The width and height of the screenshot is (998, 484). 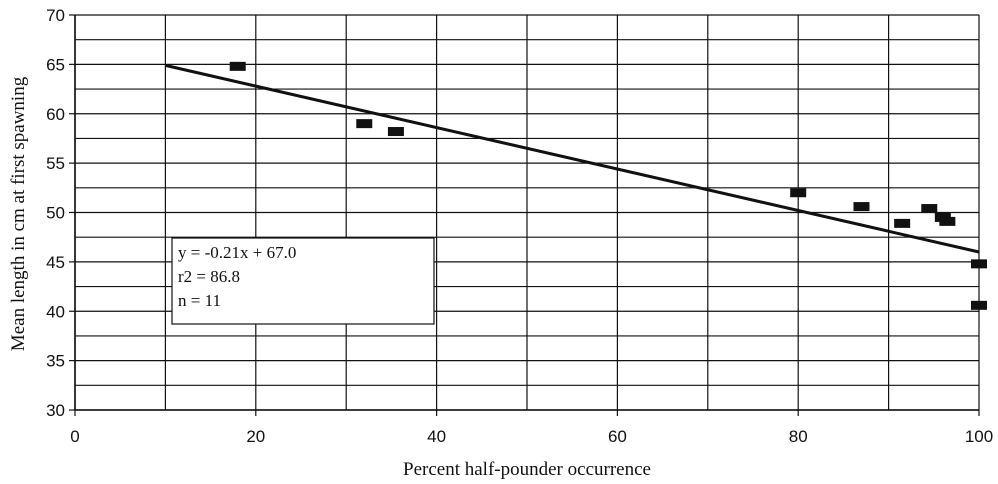 What do you see at coordinates (18, 213) in the screenshot?
I see `y-axis-title: Mean length in cm at first spawning` at bounding box center [18, 213].